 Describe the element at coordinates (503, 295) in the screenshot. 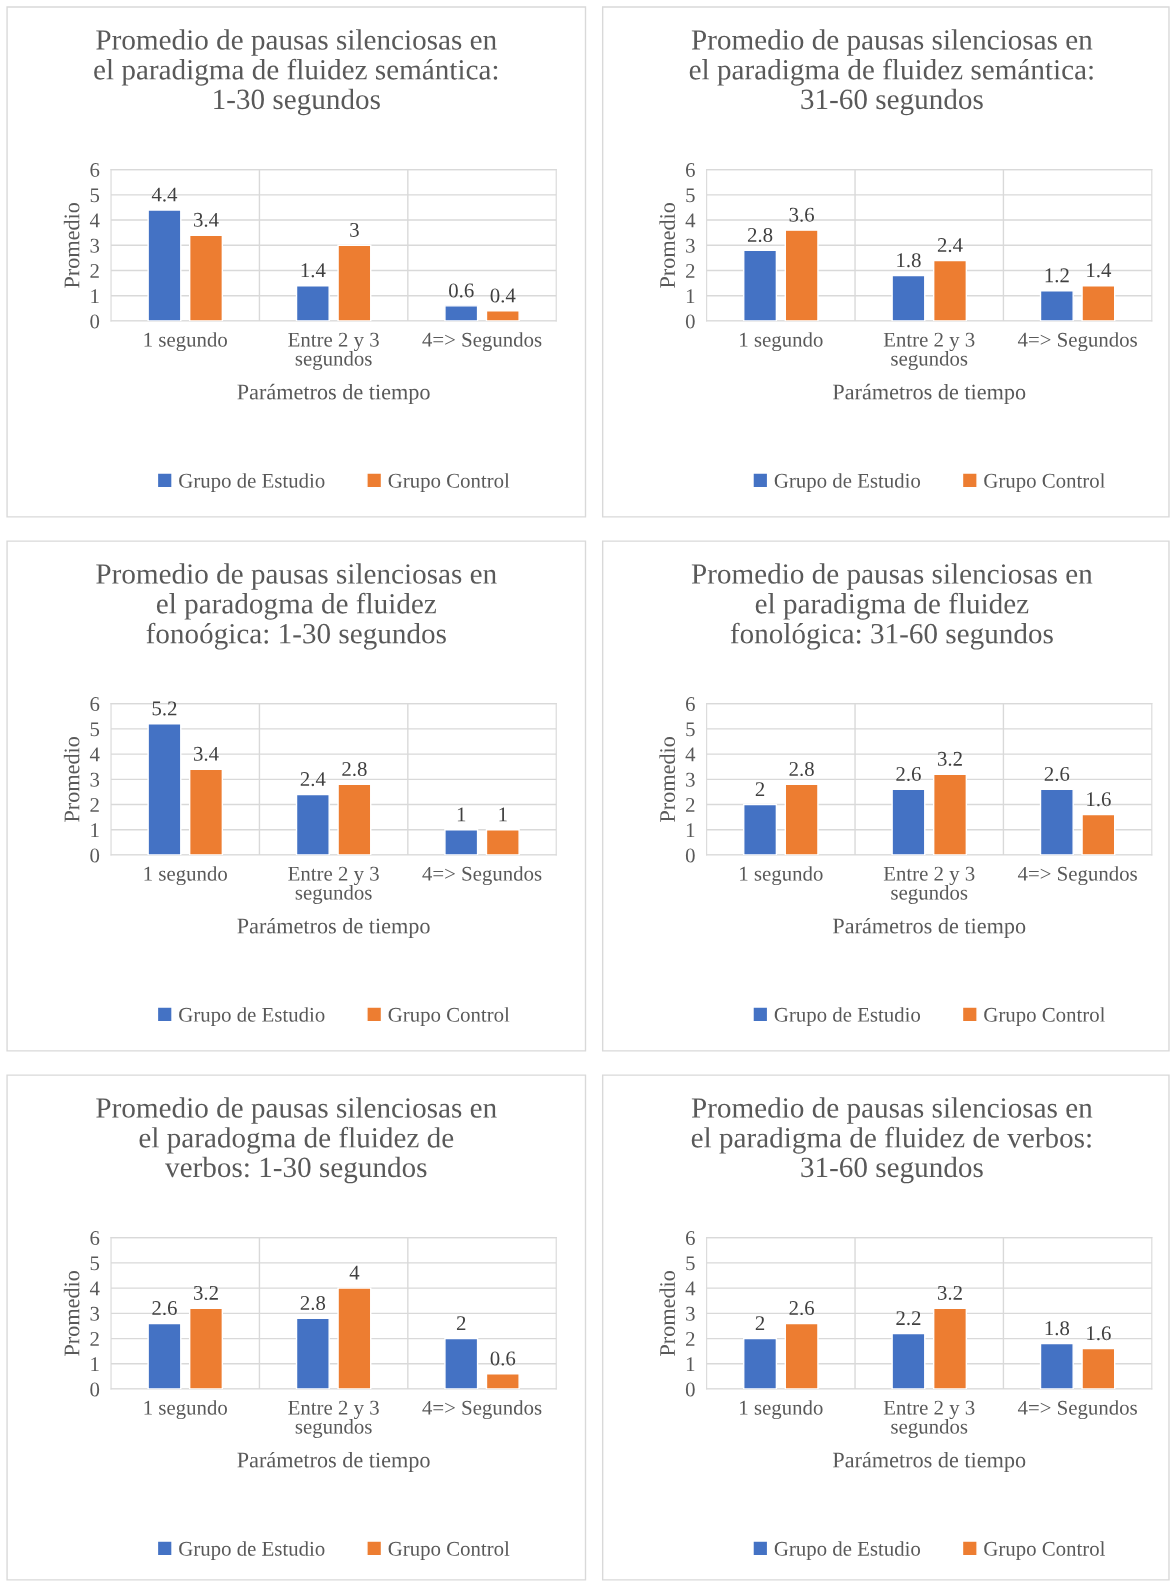

I see `data-label: 0.4` at that location.